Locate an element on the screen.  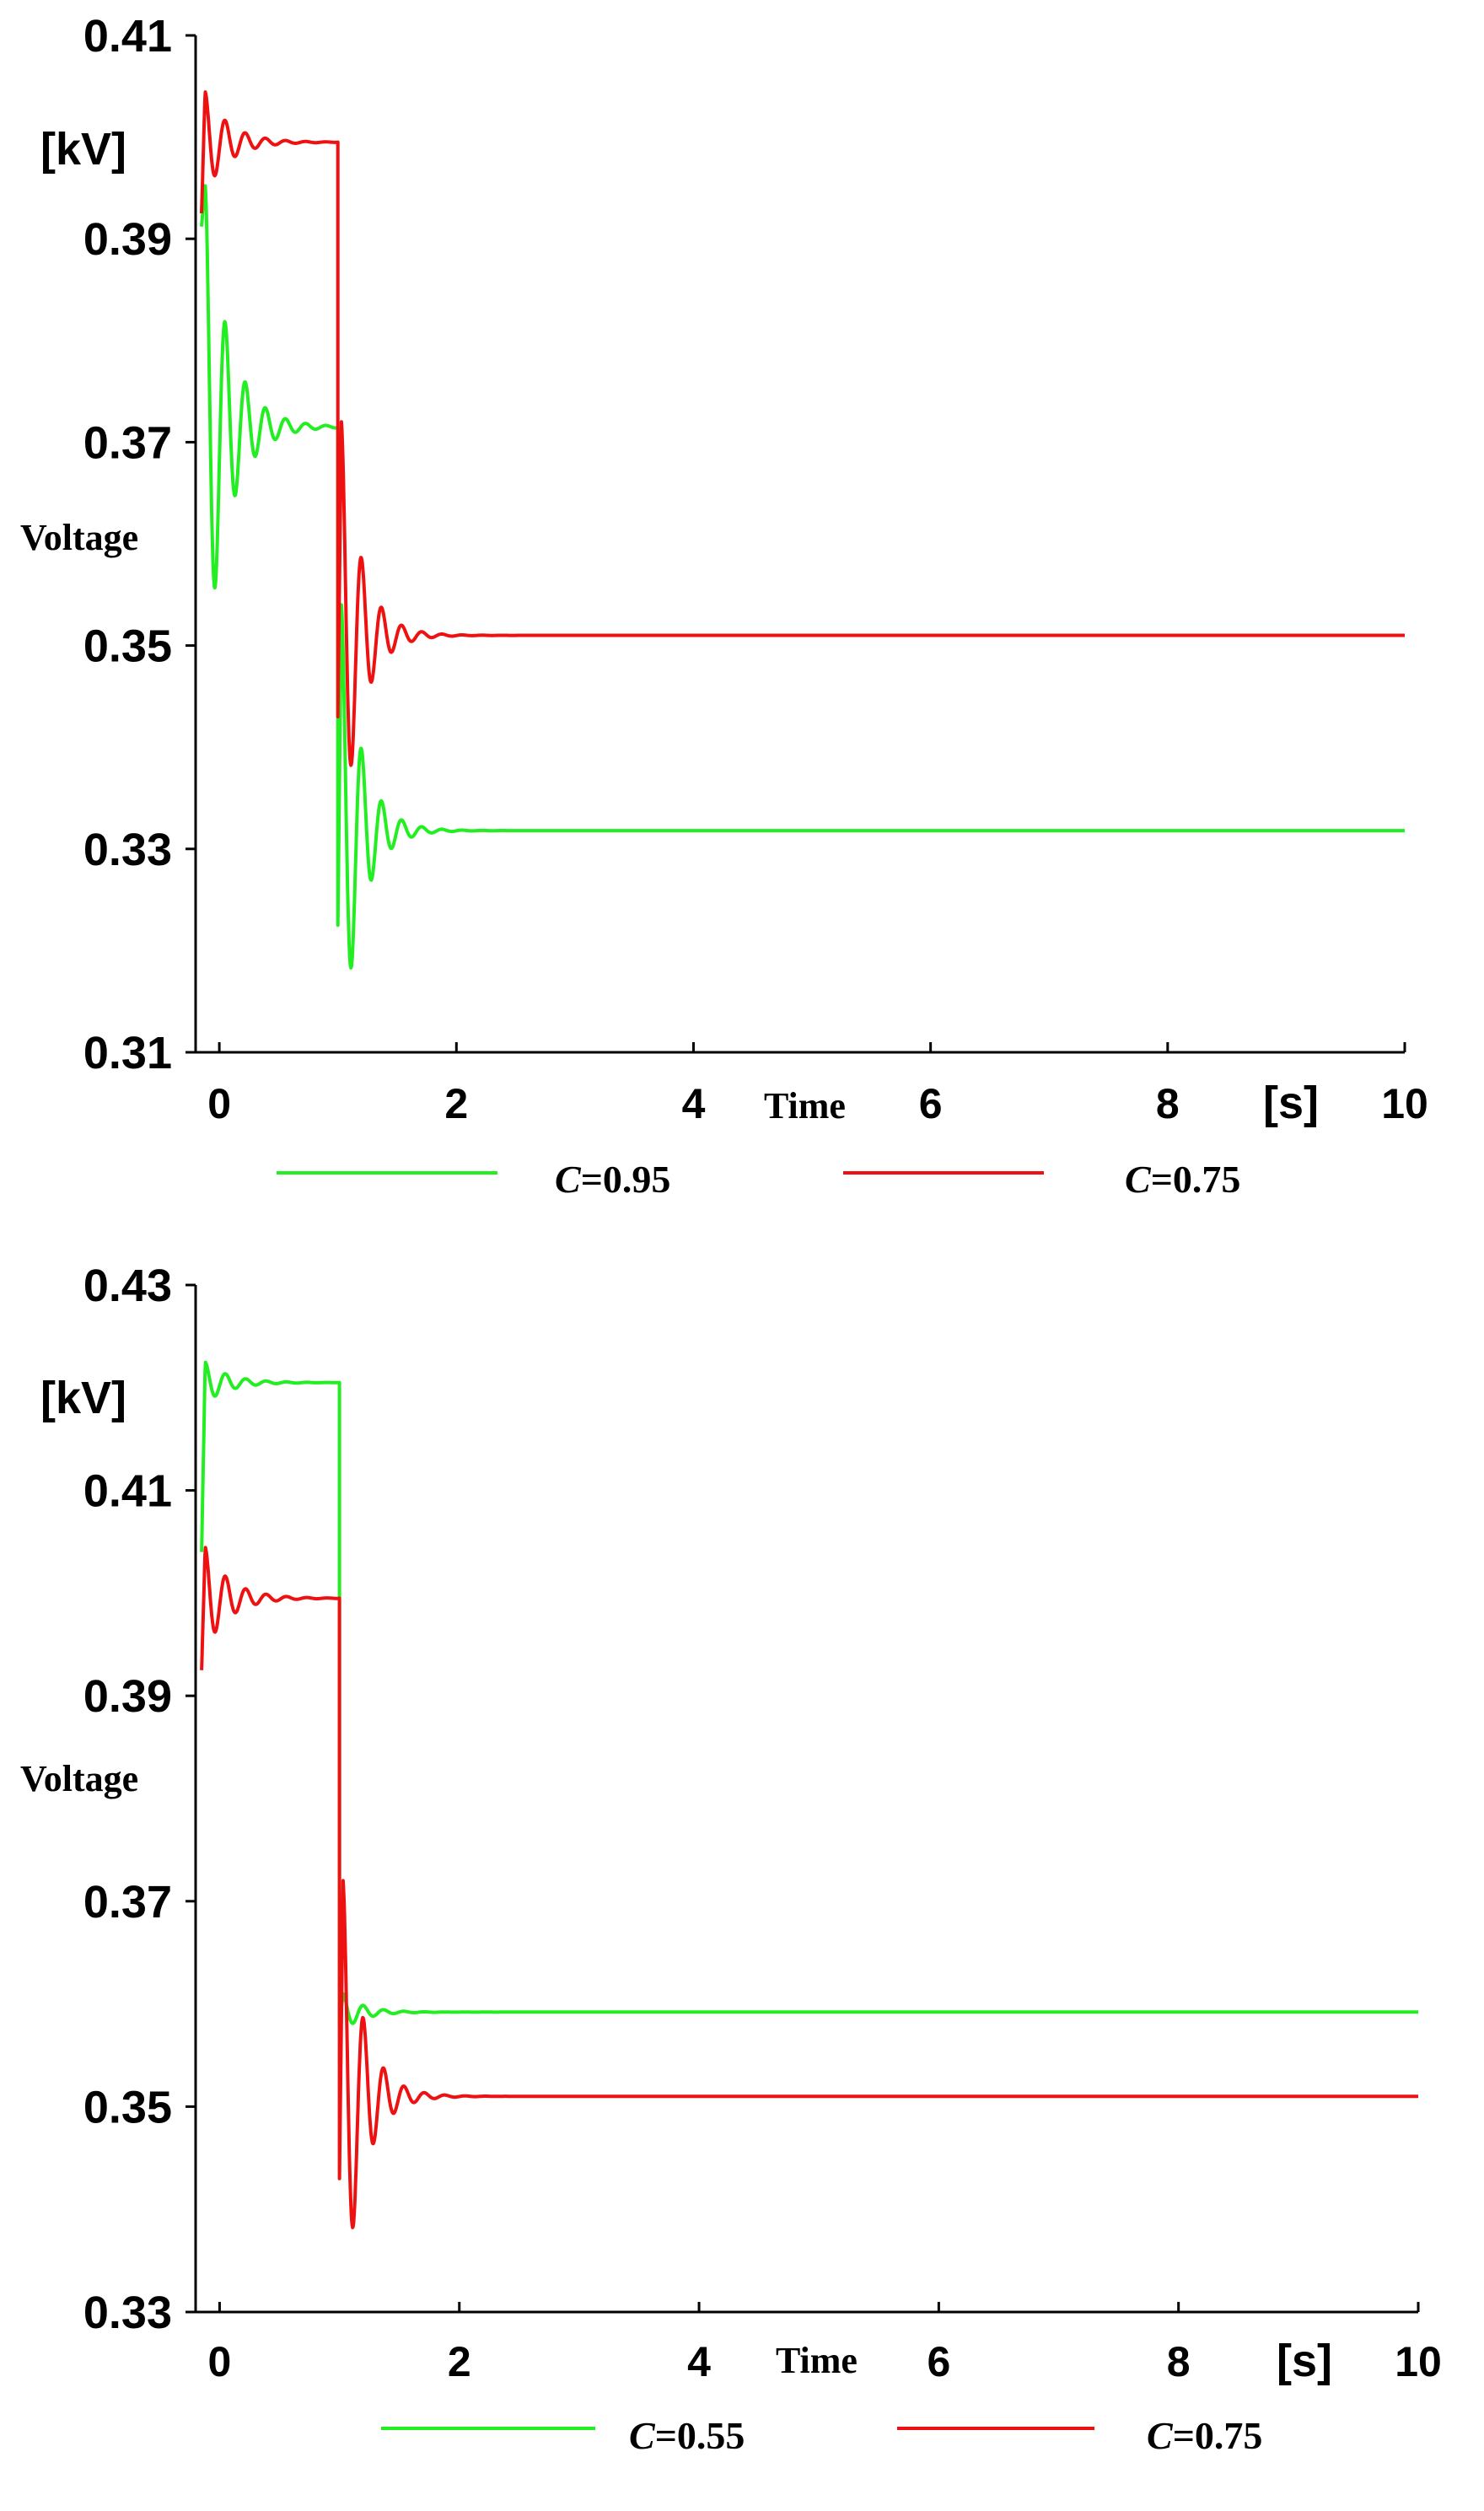
legend-label-series-1: C=0.55 is located at coordinates (687, 2435).